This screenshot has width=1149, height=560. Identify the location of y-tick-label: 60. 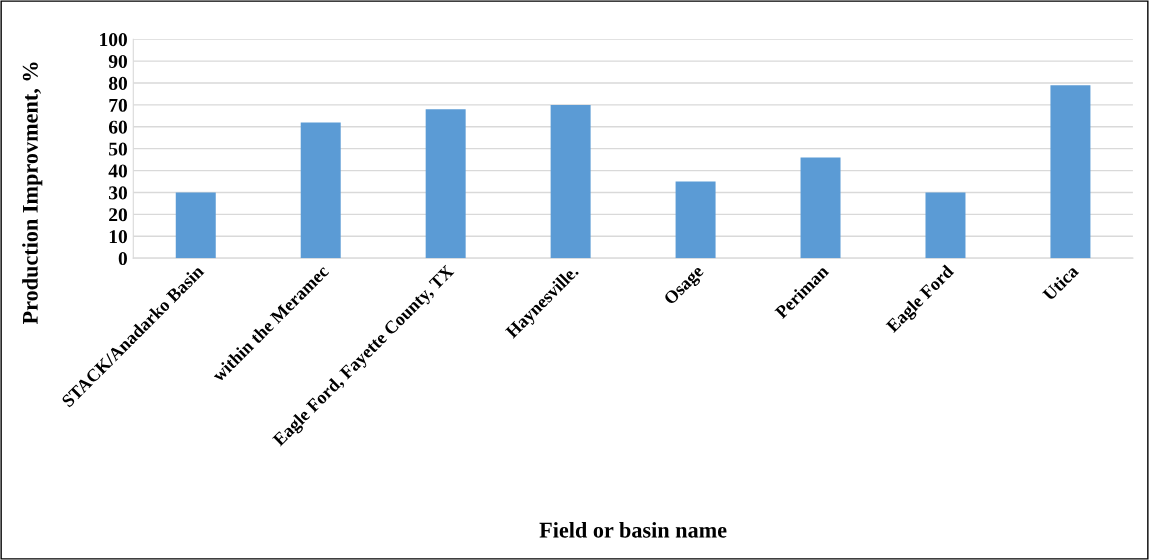
(117, 127).